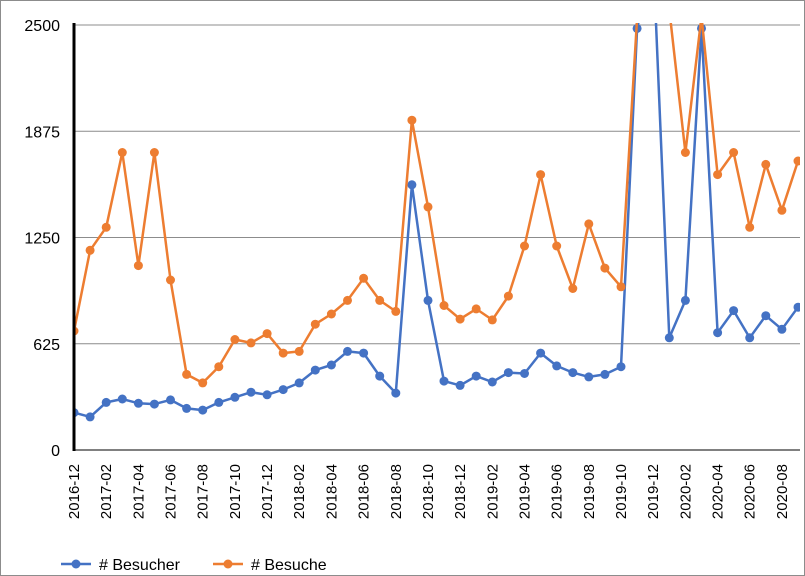 The image size is (805, 576). Describe the element at coordinates (235, 491) in the screenshot. I see `x-tick-label: 2017-10` at that location.